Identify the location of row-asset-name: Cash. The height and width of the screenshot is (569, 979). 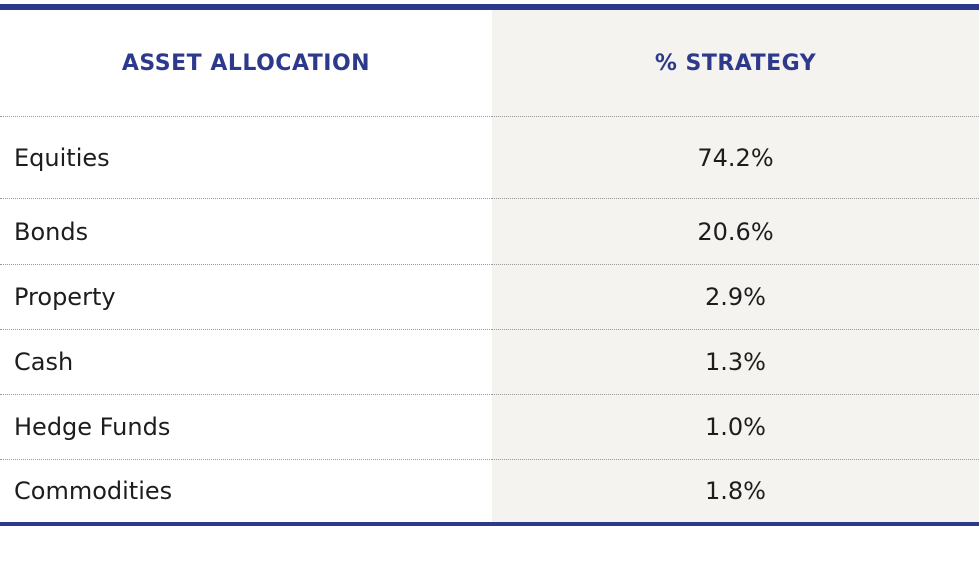
(246, 362).